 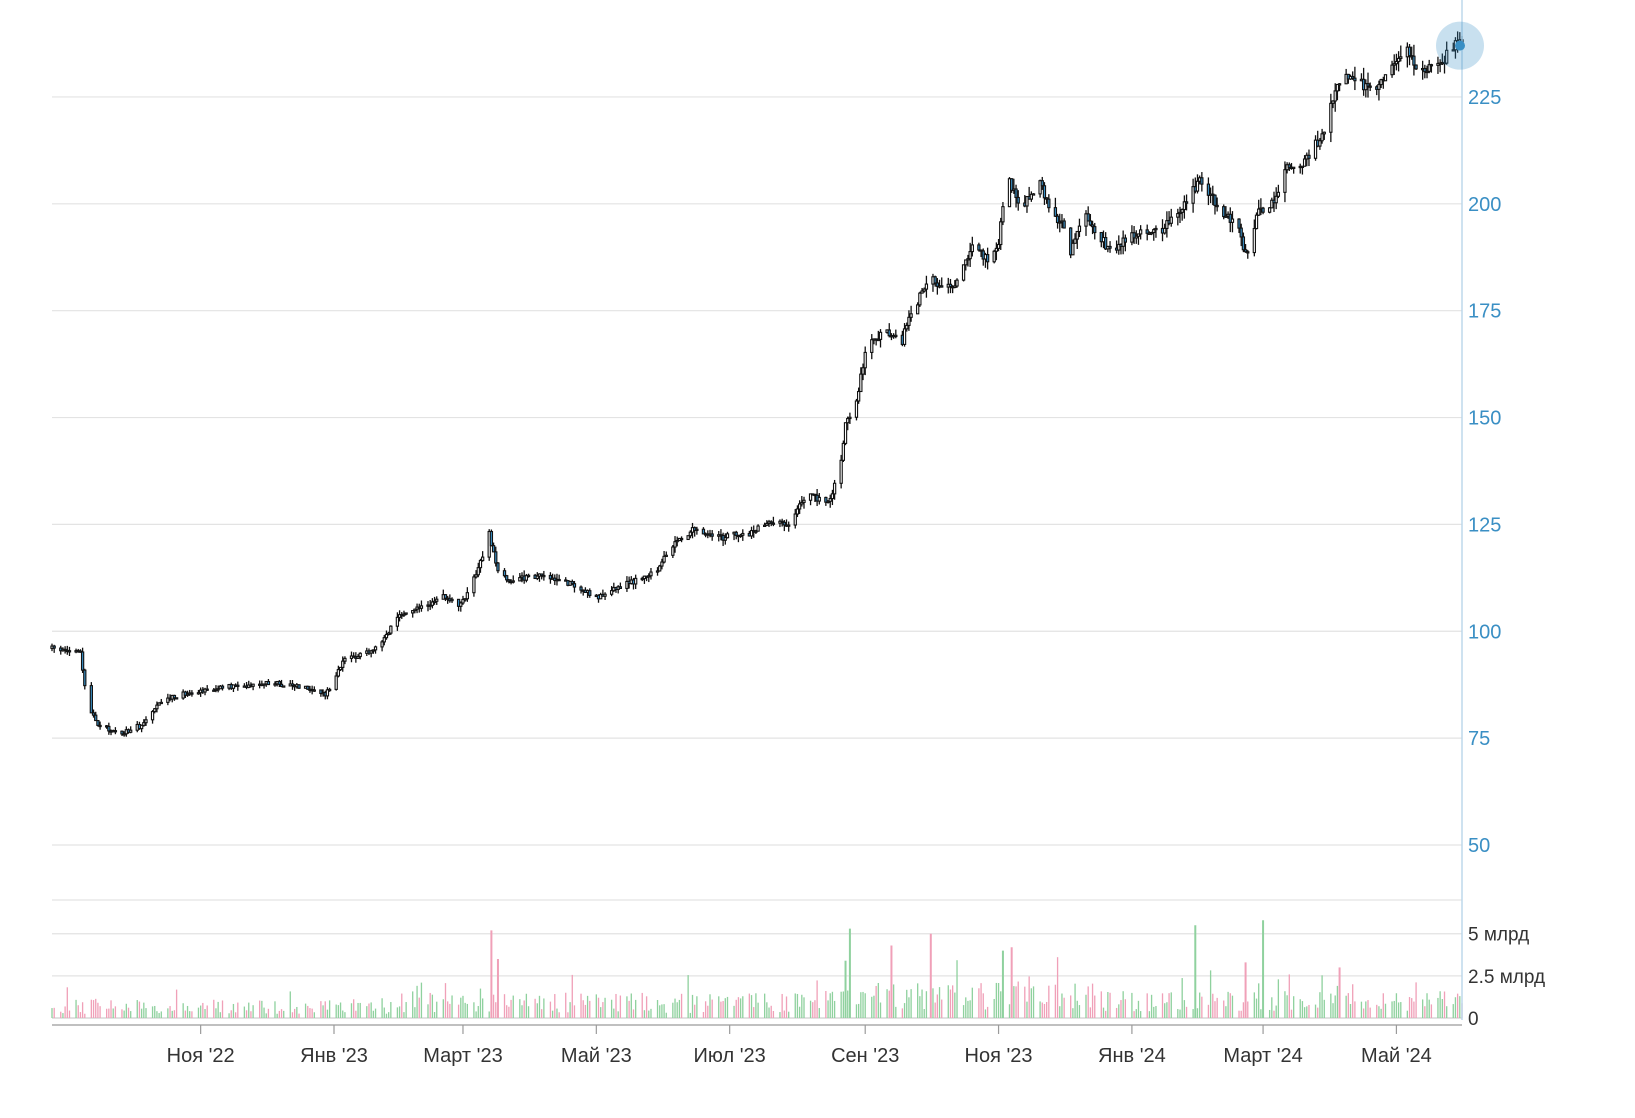 What do you see at coordinates (1484, 472) in the screenshot?
I see `price-axis: 50 75 100 125 150 175 200 225` at bounding box center [1484, 472].